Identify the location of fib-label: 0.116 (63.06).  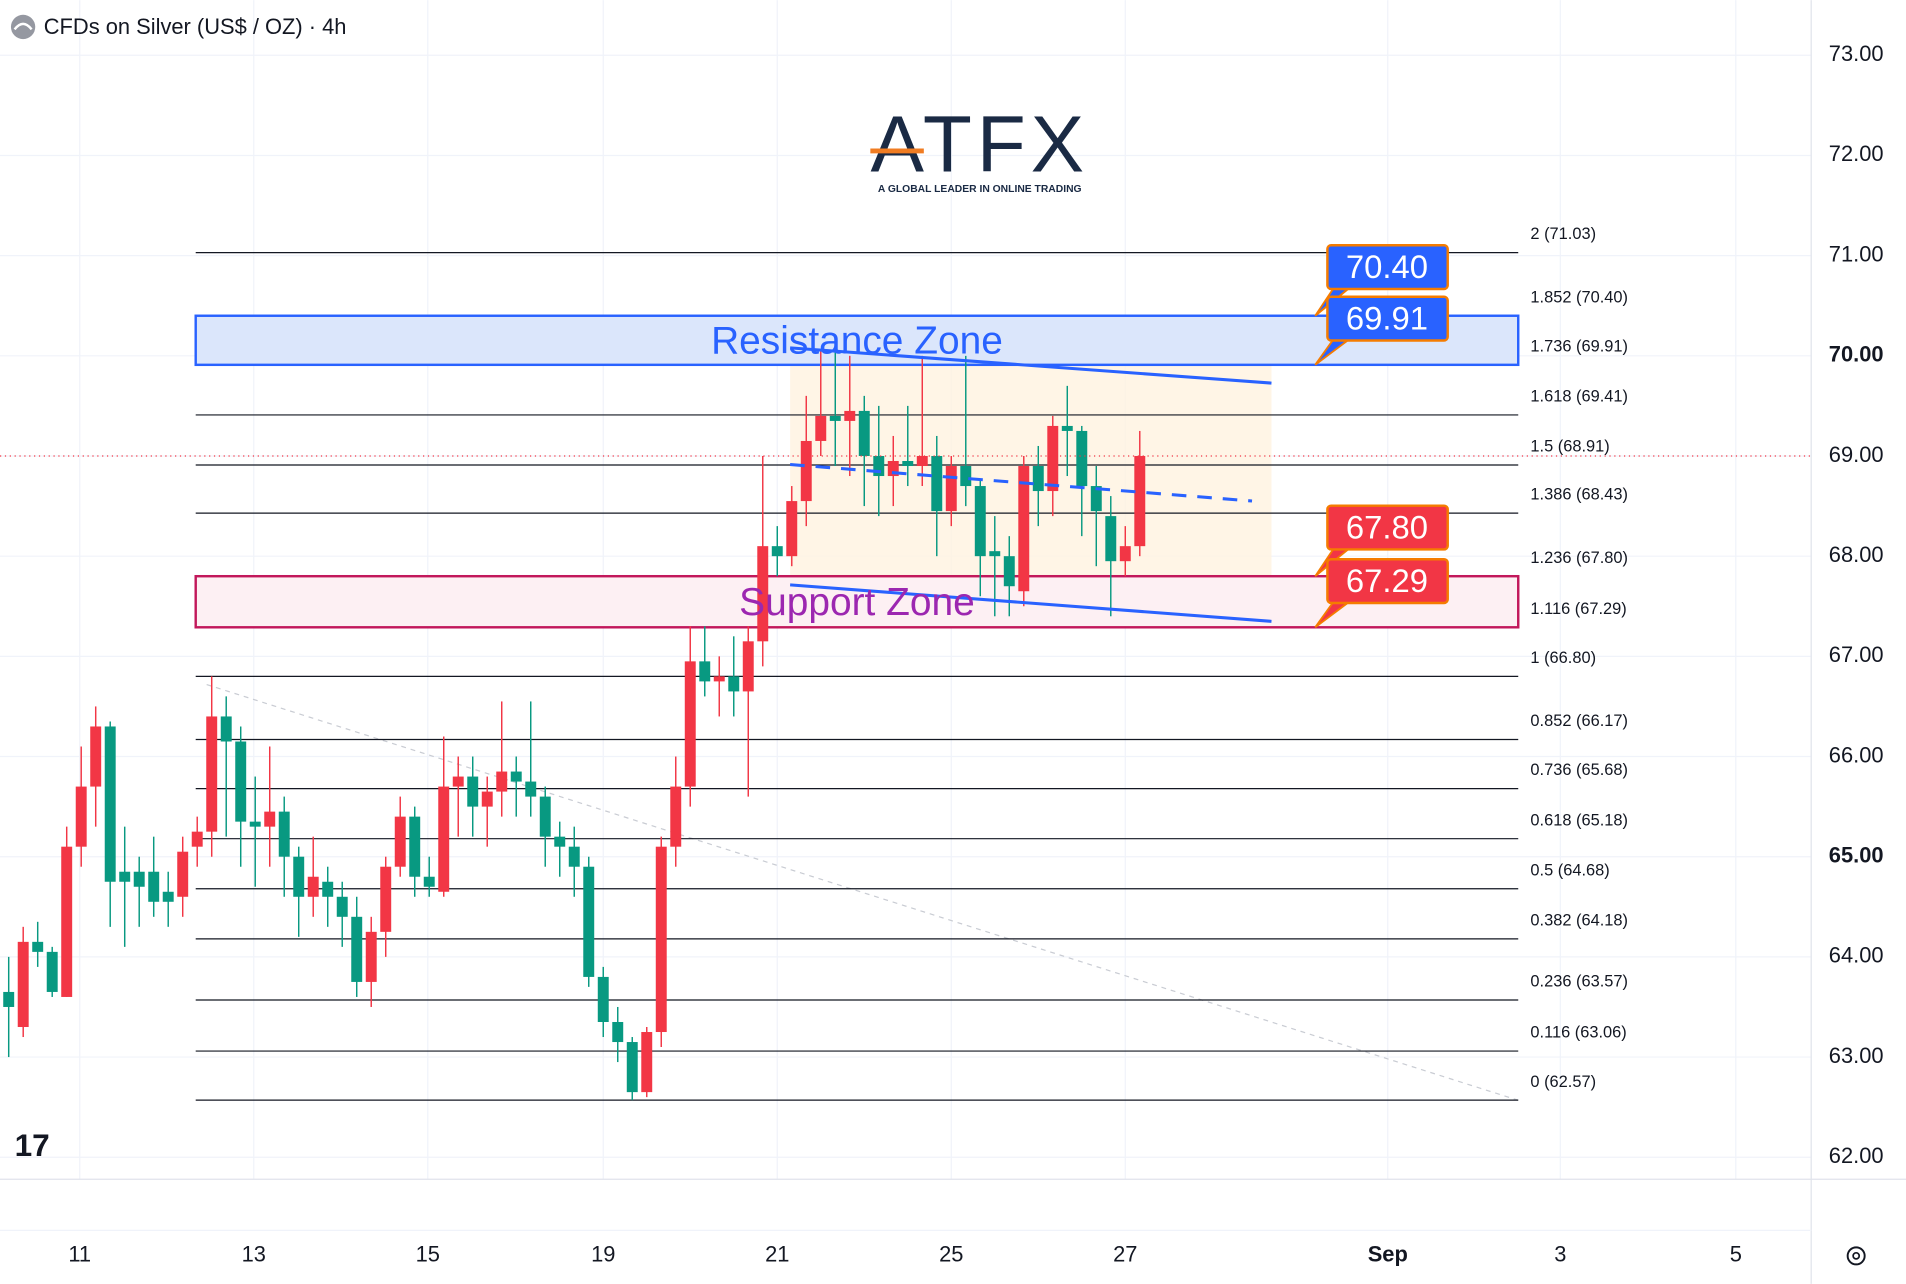
(1578, 1033).